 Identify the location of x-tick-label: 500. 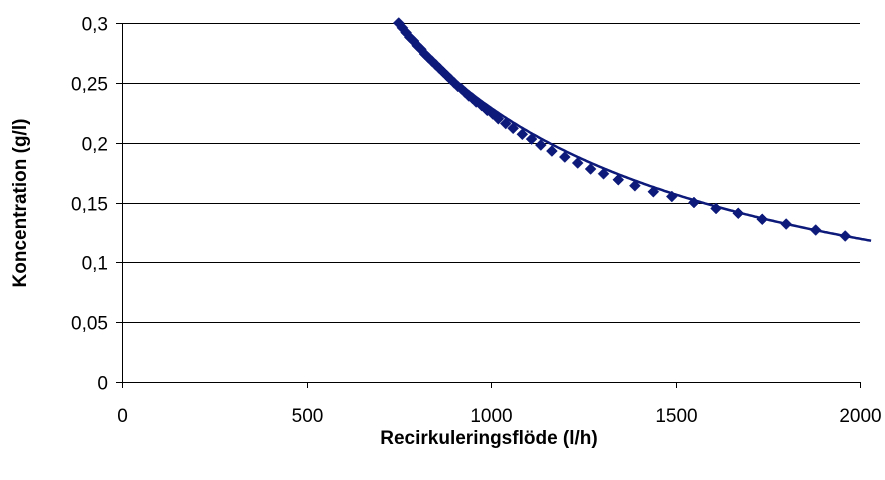
(308, 416).